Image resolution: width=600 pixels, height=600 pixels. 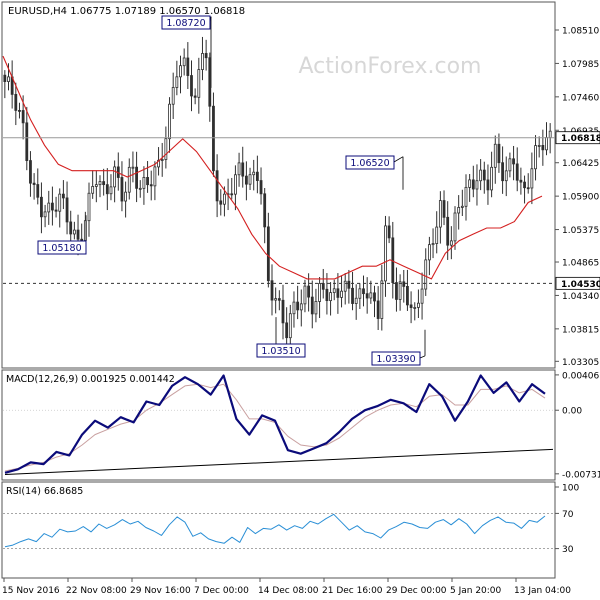 I want to click on annotation-label: 1.08720, so click(x=185, y=23).